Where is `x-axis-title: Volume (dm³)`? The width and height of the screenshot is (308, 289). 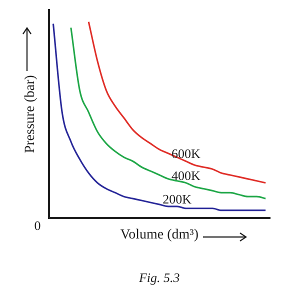
x-axis-title: Volume (dm³) is located at coordinates (159, 234).